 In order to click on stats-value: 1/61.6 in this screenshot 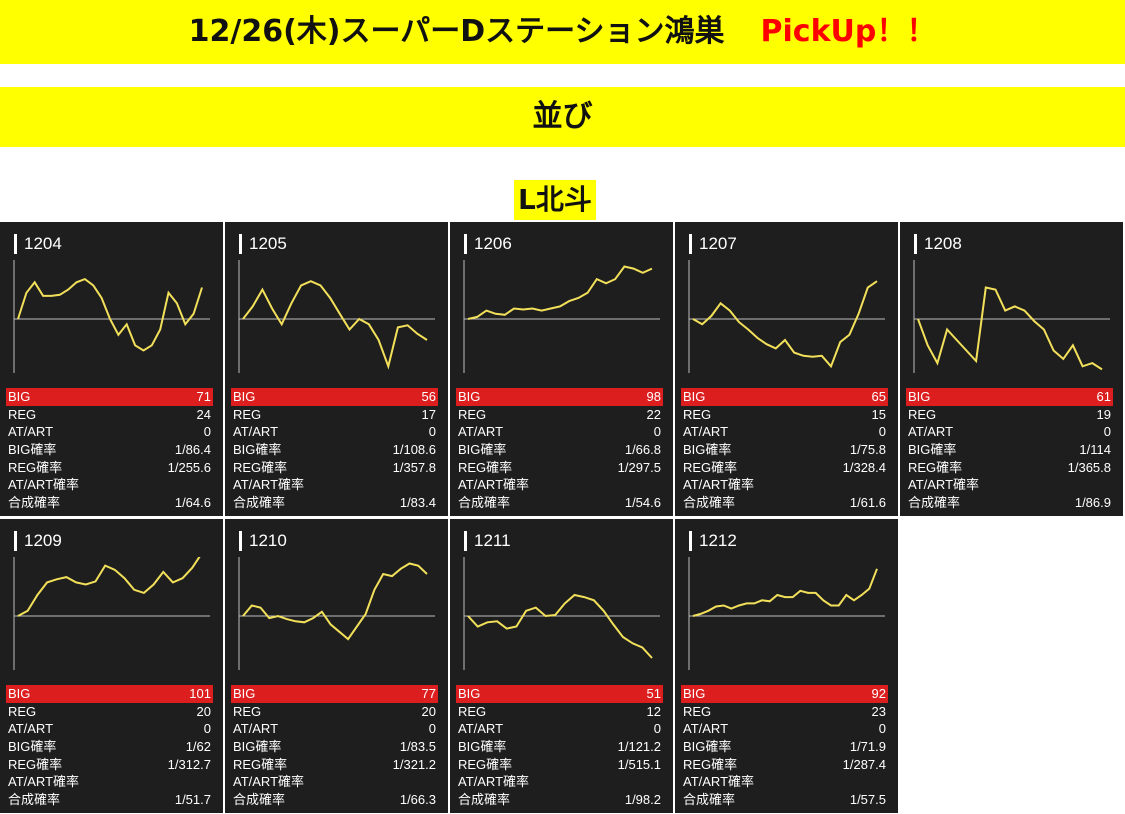, I will do `click(867, 503)`.